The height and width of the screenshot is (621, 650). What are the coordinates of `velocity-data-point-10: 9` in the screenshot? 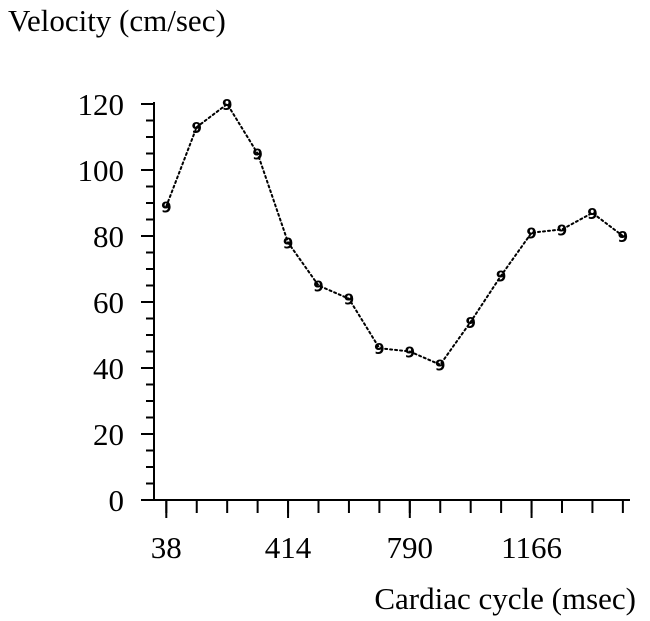 It's located at (440, 366).